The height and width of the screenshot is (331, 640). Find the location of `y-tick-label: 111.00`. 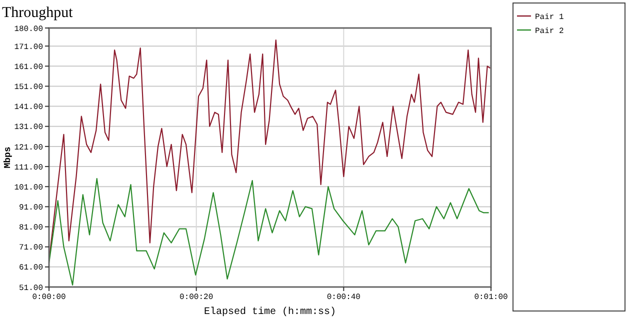

y-tick-label: 111.00 is located at coordinates (29, 167).